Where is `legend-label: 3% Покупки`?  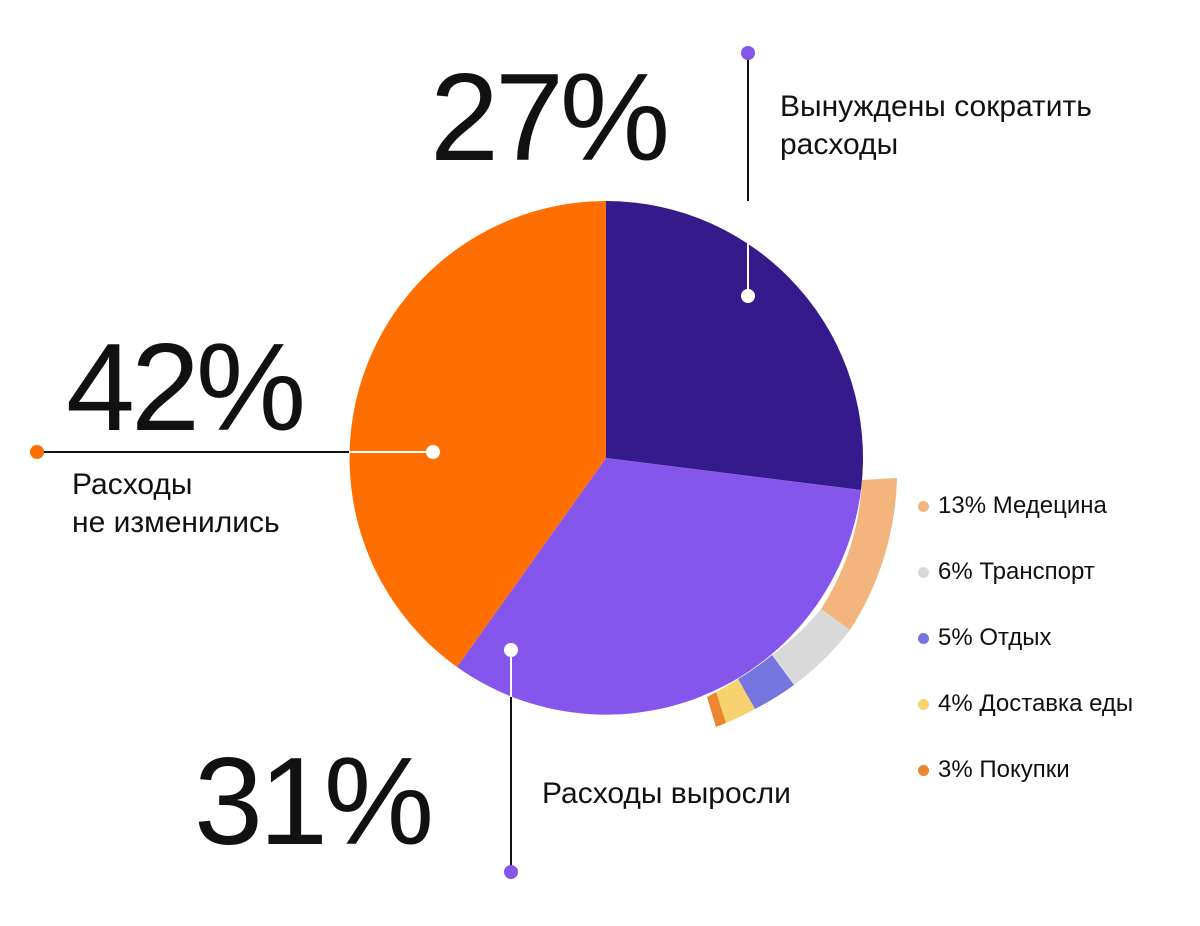 legend-label: 3% Покупки is located at coordinates (1004, 769).